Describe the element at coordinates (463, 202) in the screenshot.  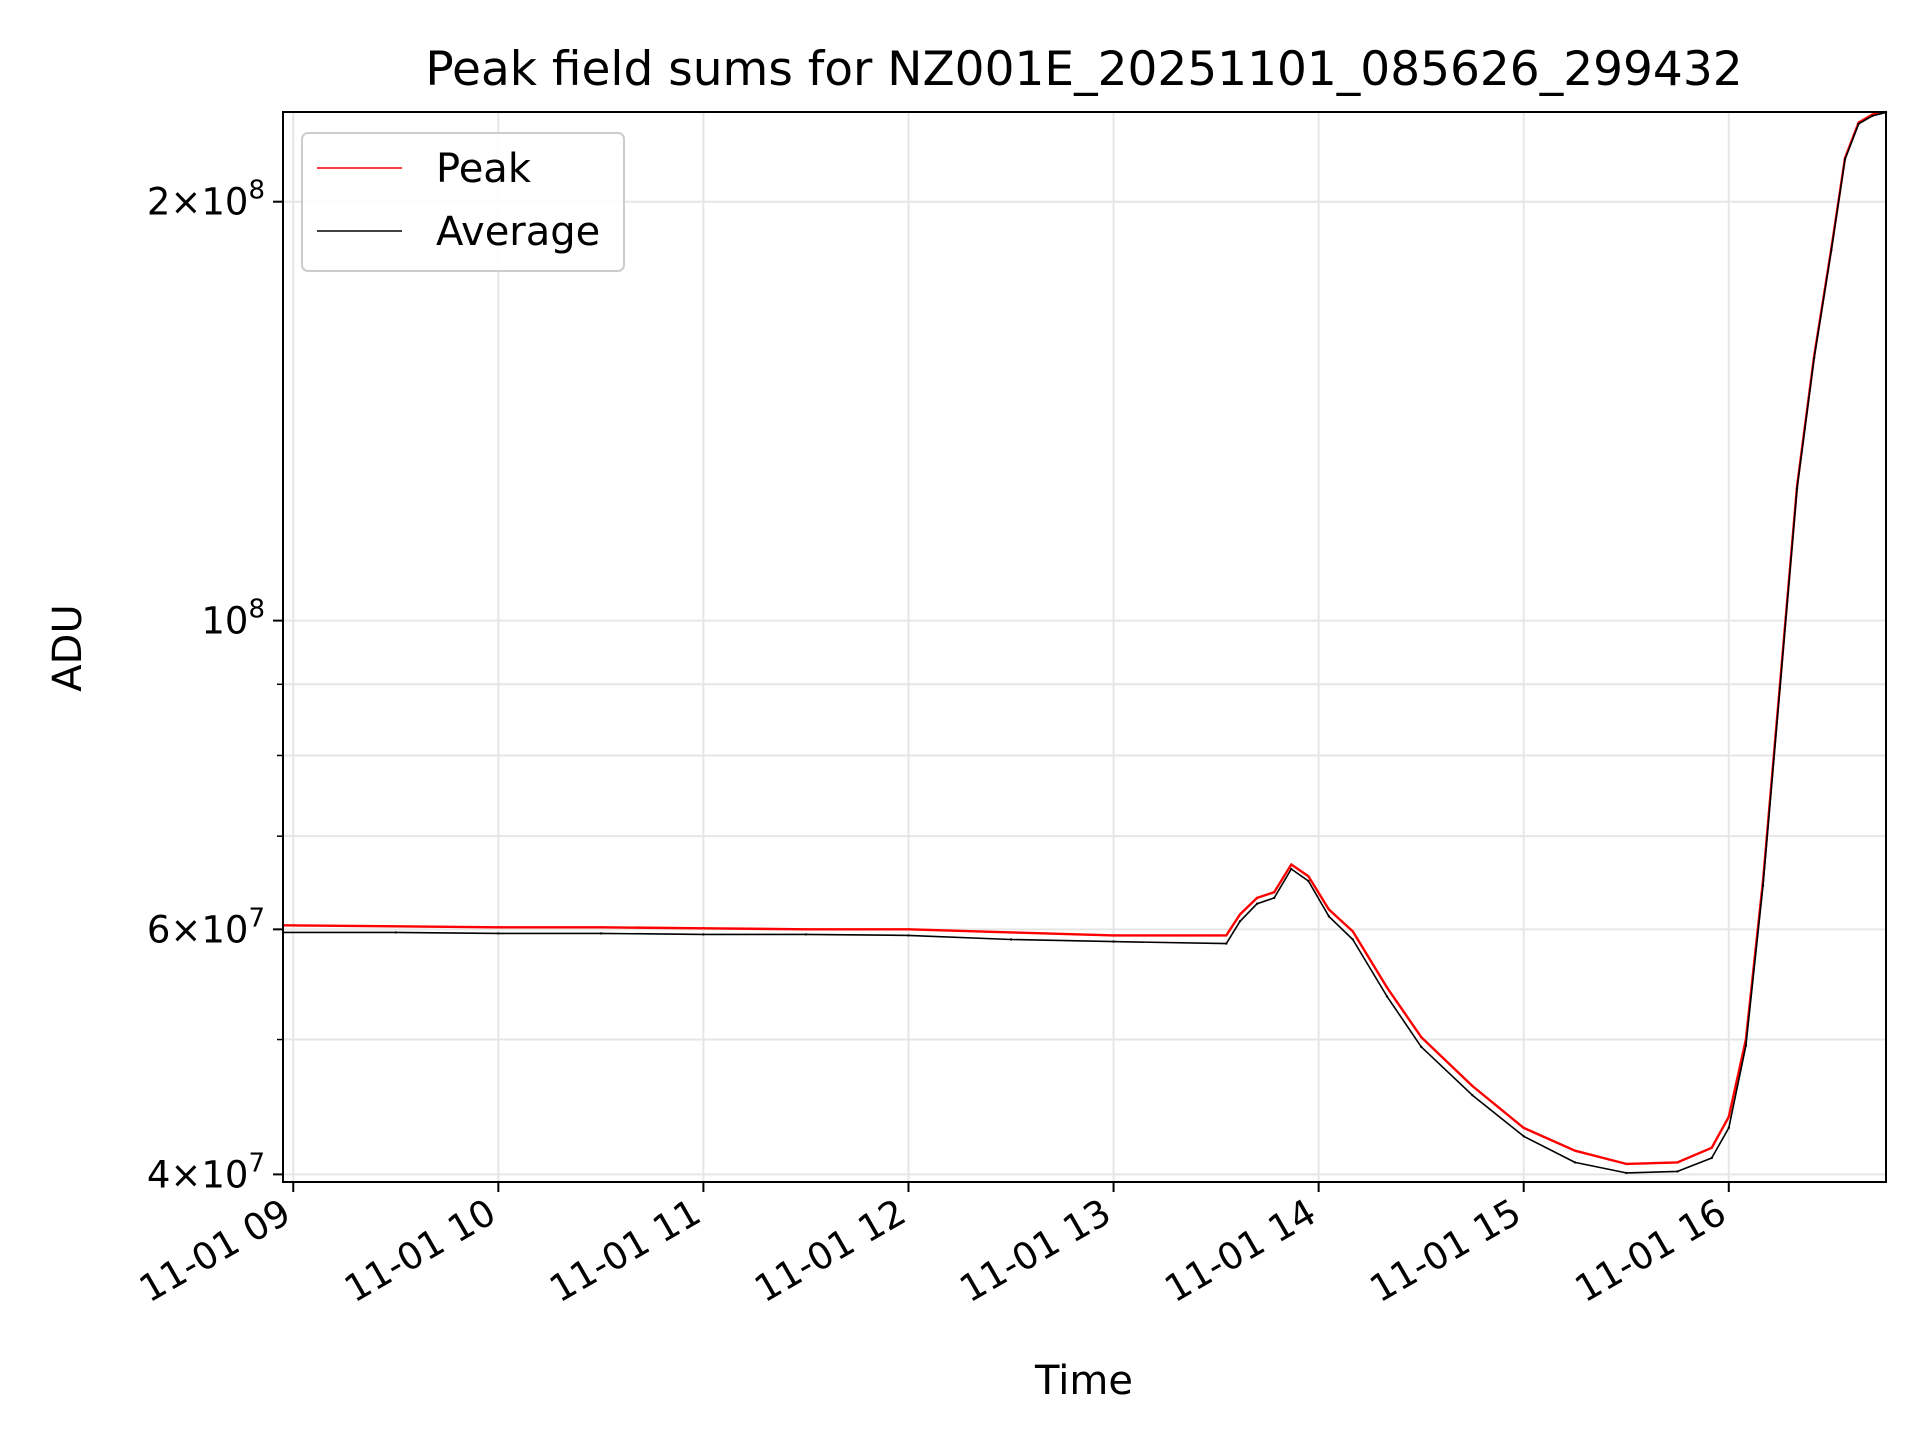
I see `legend: Peak Average` at that location.